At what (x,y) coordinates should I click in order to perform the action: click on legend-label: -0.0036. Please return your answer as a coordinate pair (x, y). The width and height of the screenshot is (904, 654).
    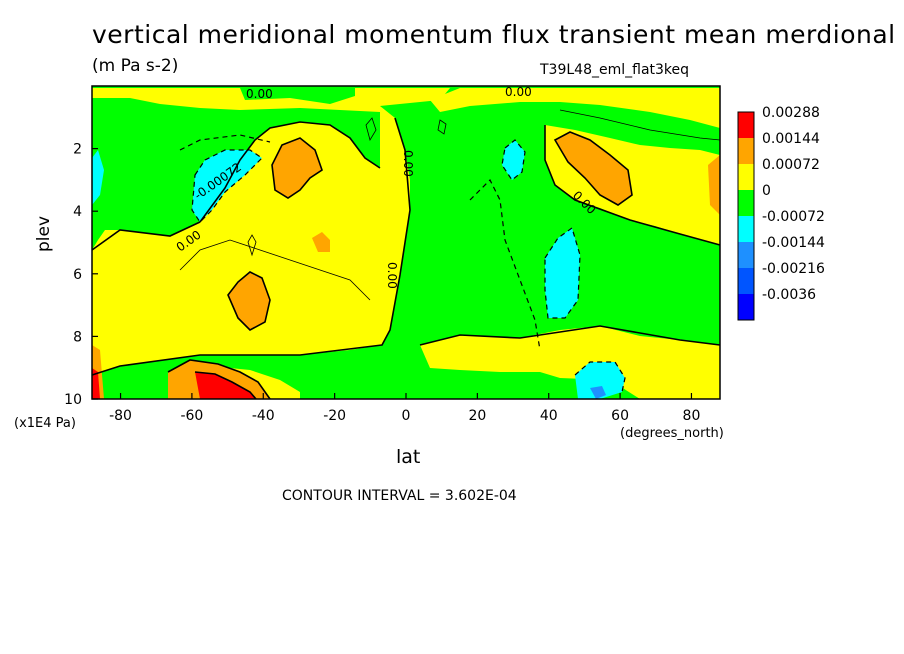
    Looking at the image, I should click on (789, 295).